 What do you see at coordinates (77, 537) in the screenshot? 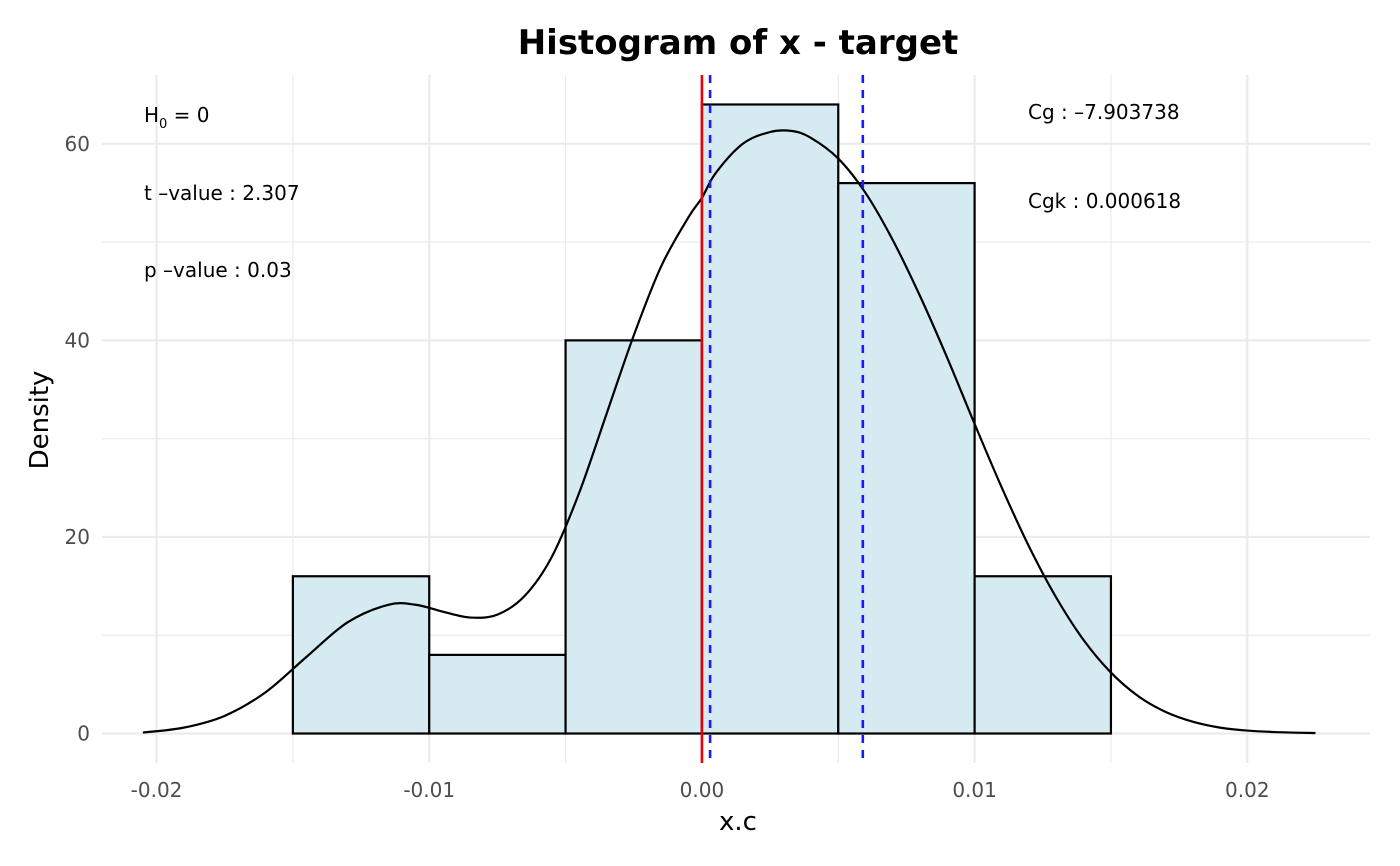
I see `y-tick-label: 20` at bounding box center [77, 537].